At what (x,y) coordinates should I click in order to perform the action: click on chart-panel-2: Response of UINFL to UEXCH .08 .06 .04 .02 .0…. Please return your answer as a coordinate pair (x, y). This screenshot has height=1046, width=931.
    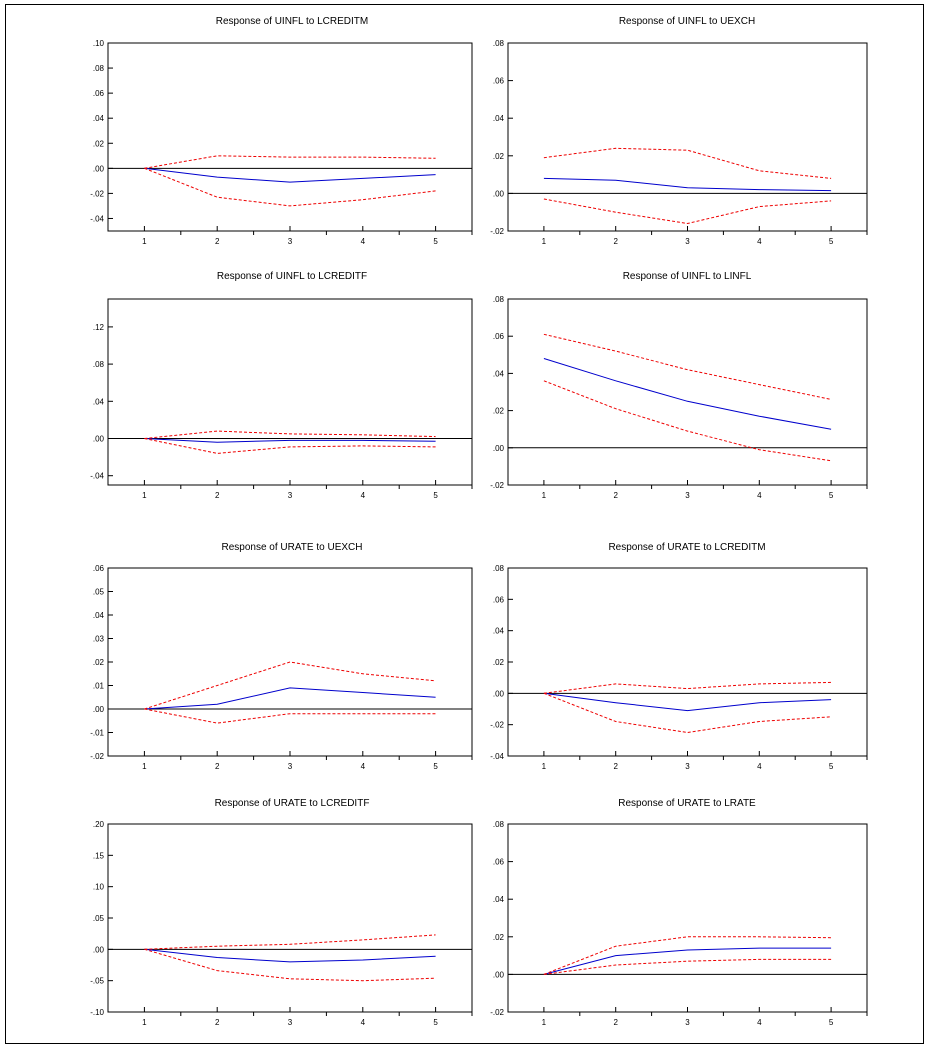
    Looking at the image, I should click on (679, 131).